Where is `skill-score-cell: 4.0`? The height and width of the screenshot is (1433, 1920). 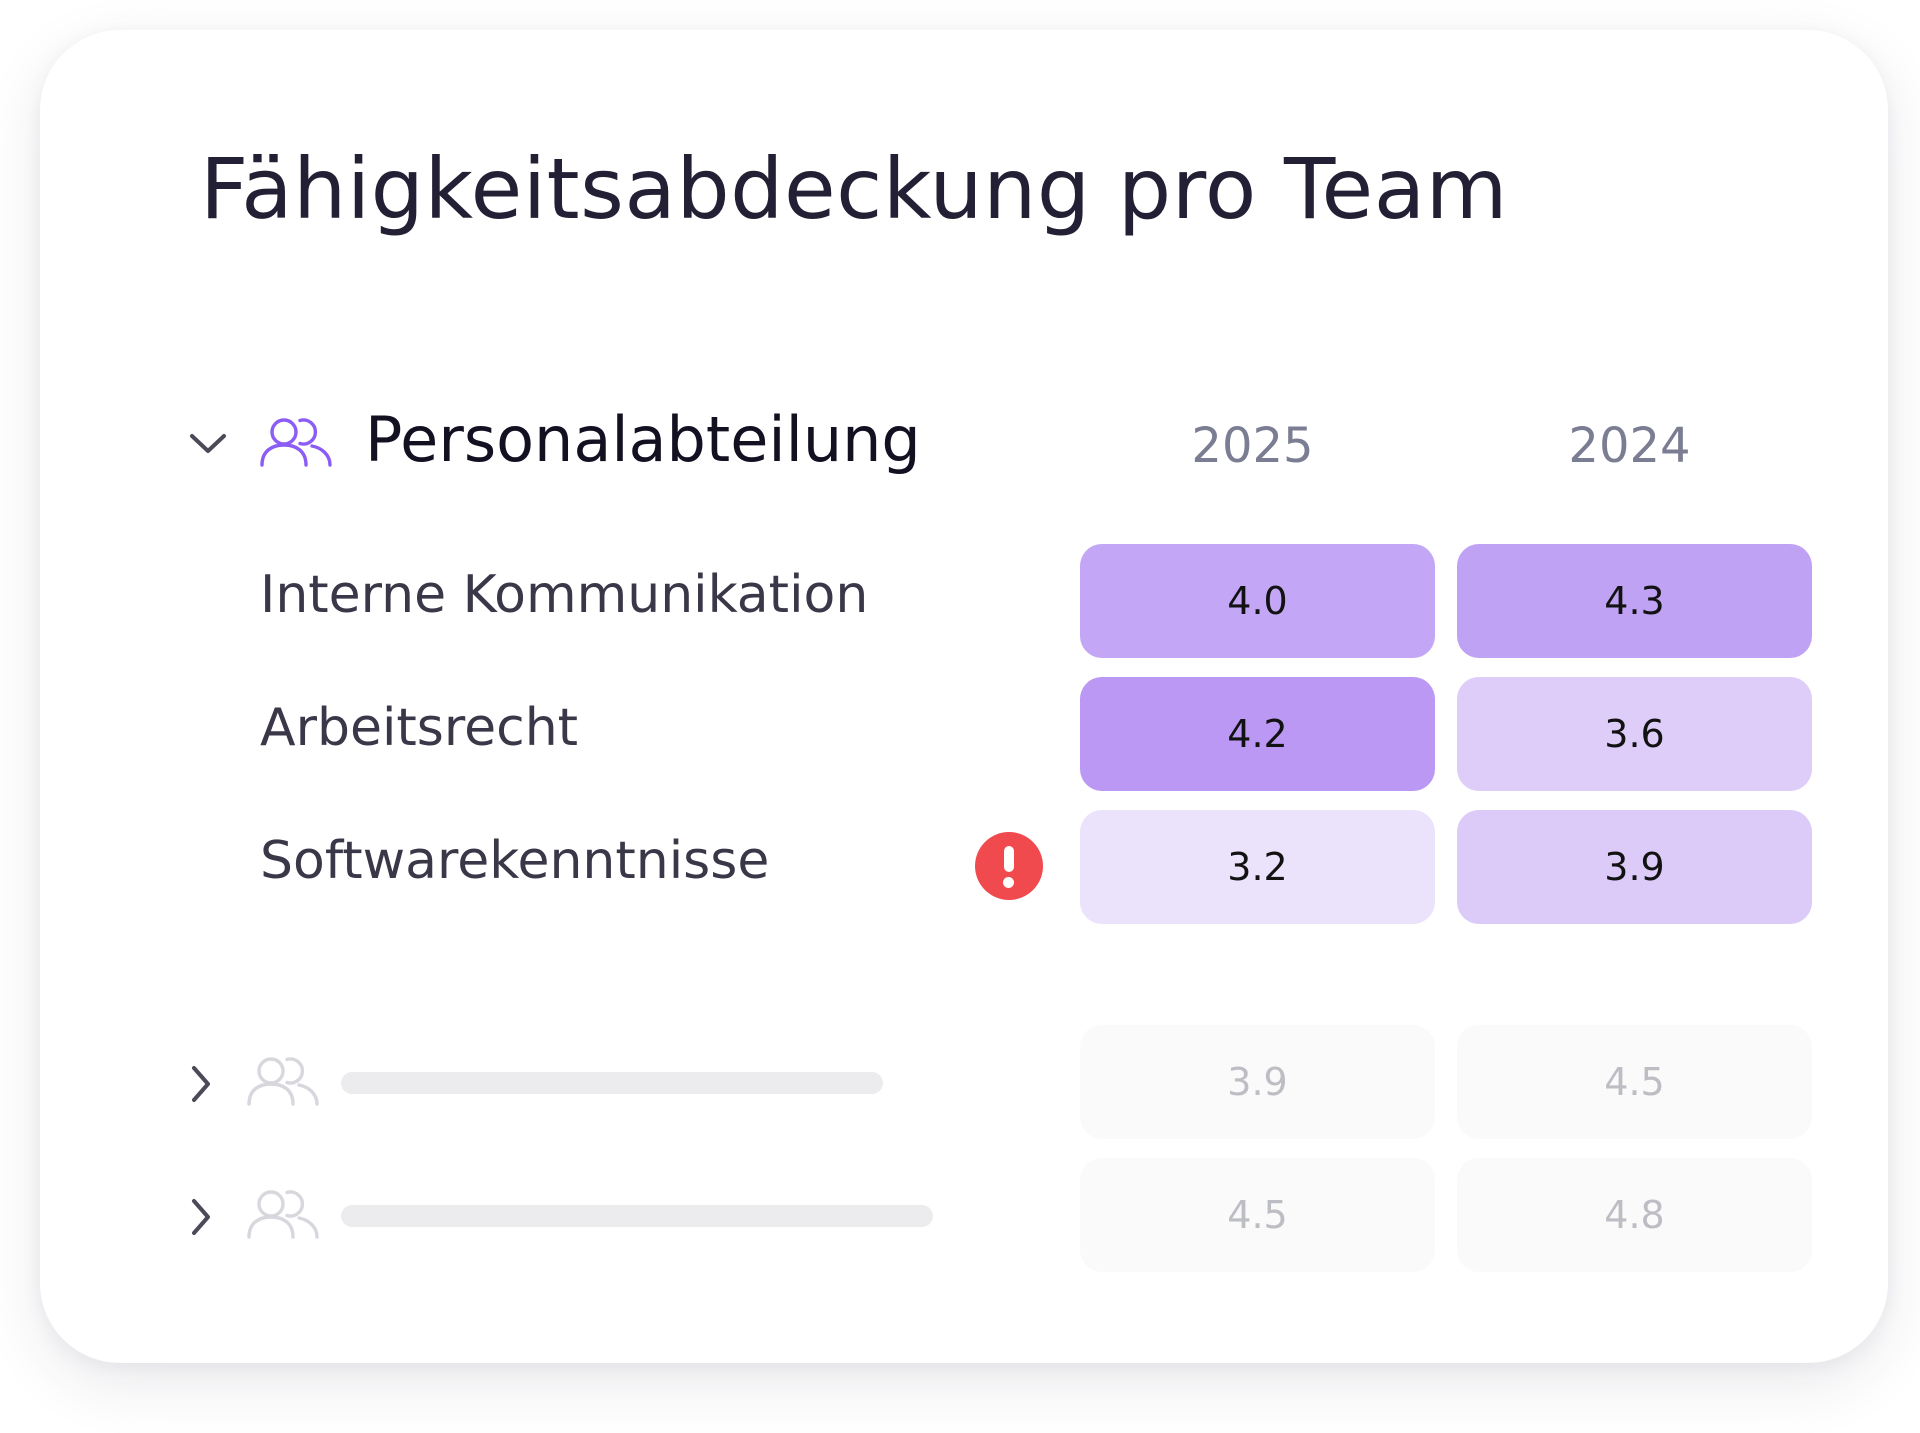 skill-score-cell: 4.0 is located at coordinates (1257, 601).